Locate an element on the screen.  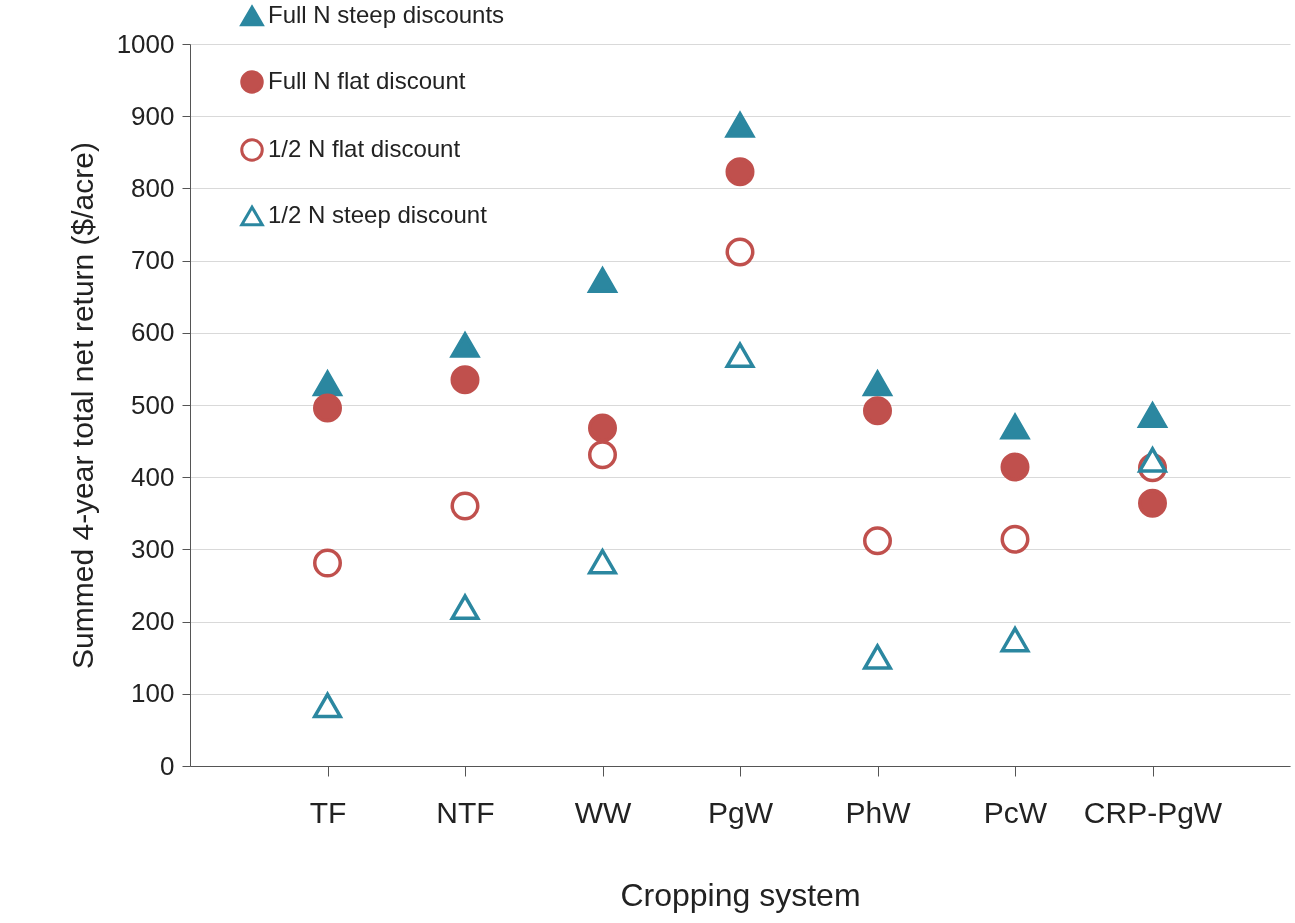
y-tick-label: 500 is located at coordinates (153, 404).